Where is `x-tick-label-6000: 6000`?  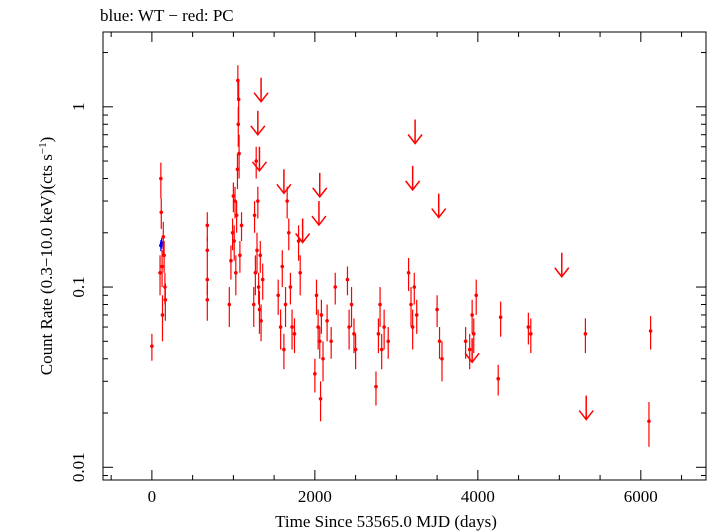 x-tick-label-6000: 6000 is located at coordinates (641, 496).